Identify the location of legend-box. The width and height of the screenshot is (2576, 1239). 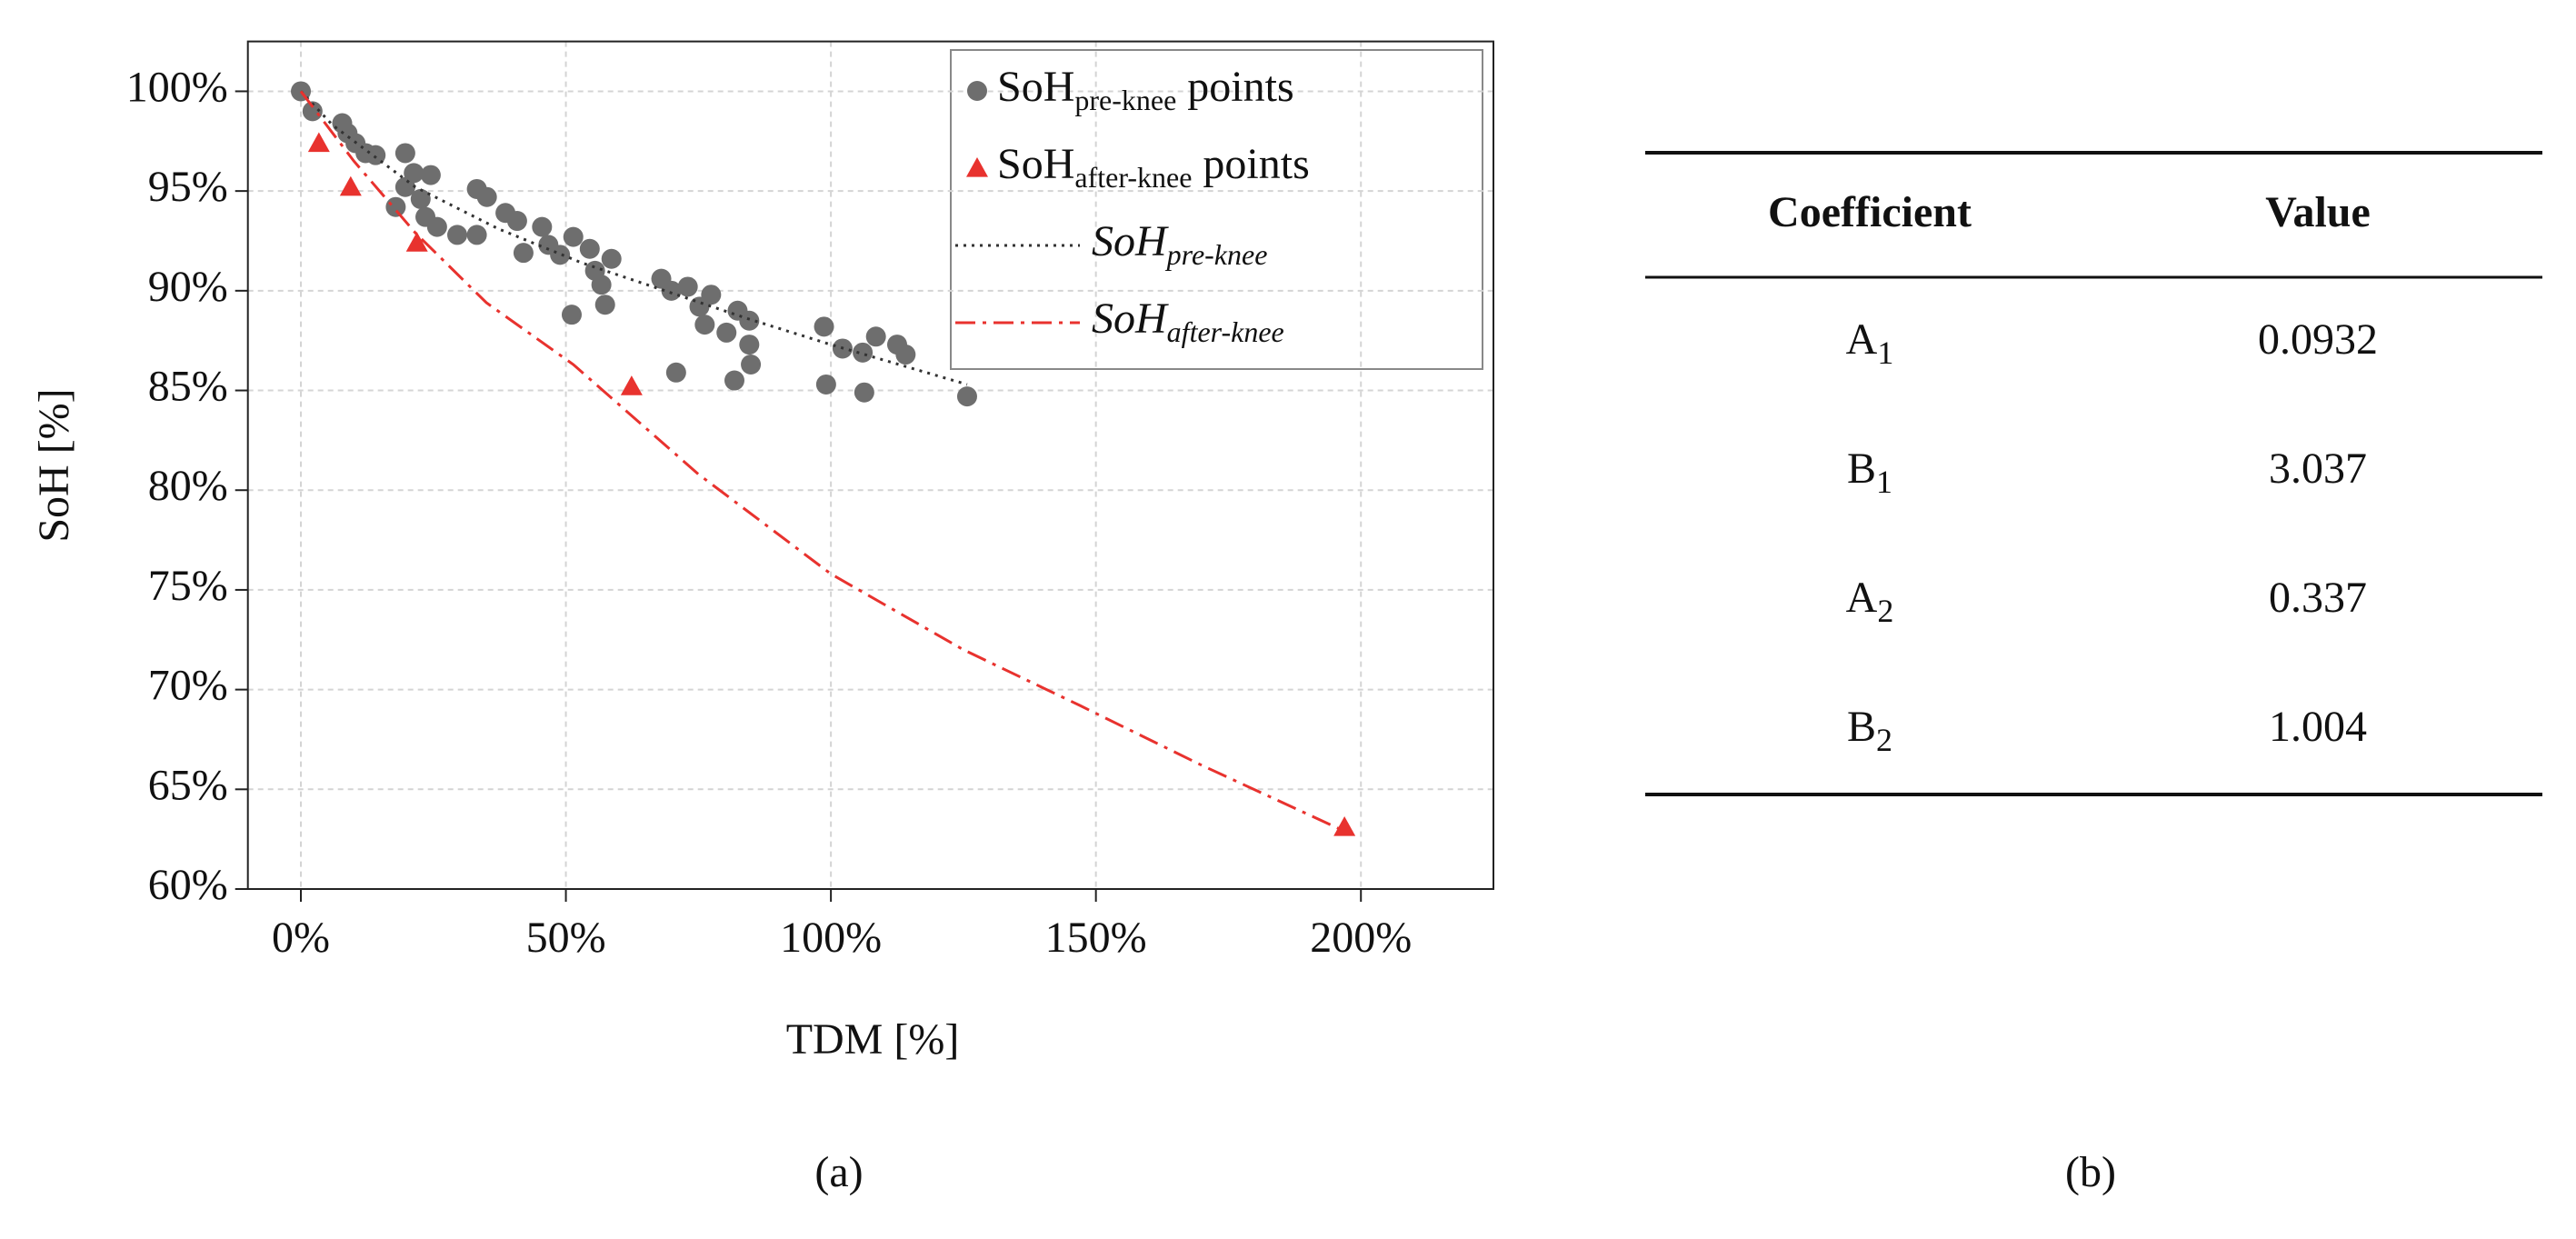
(1216, 209).